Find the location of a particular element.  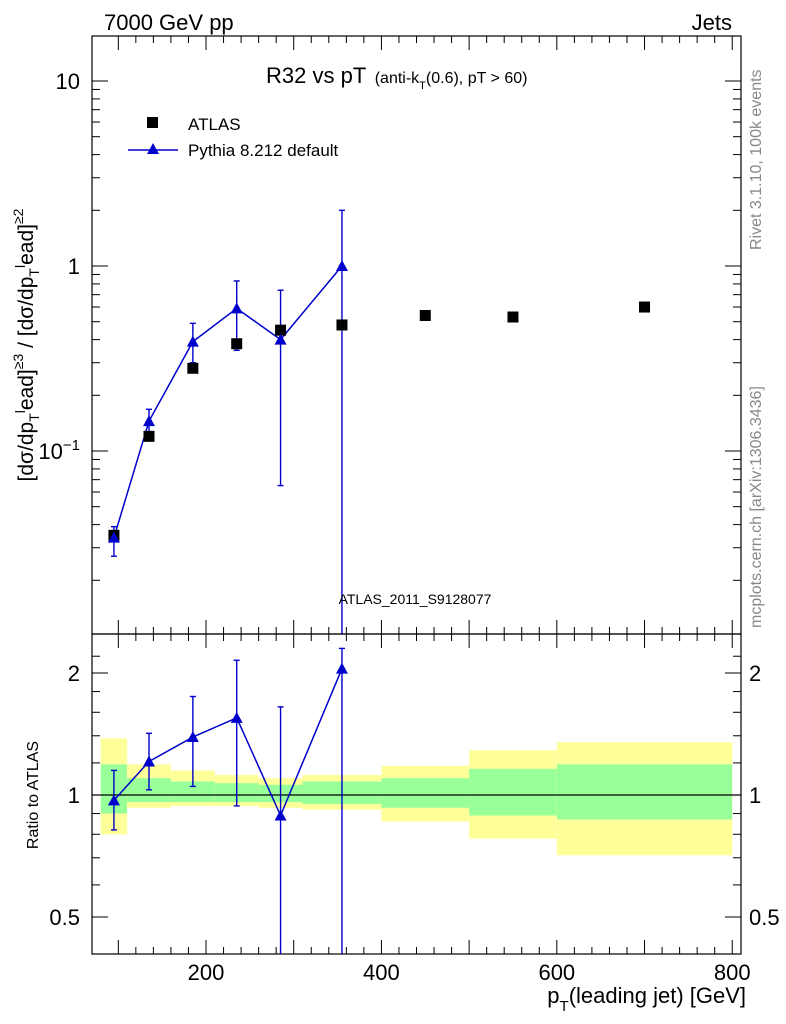

ratio-tick-label-left: 0.5 is located at coordinates (64, 917).